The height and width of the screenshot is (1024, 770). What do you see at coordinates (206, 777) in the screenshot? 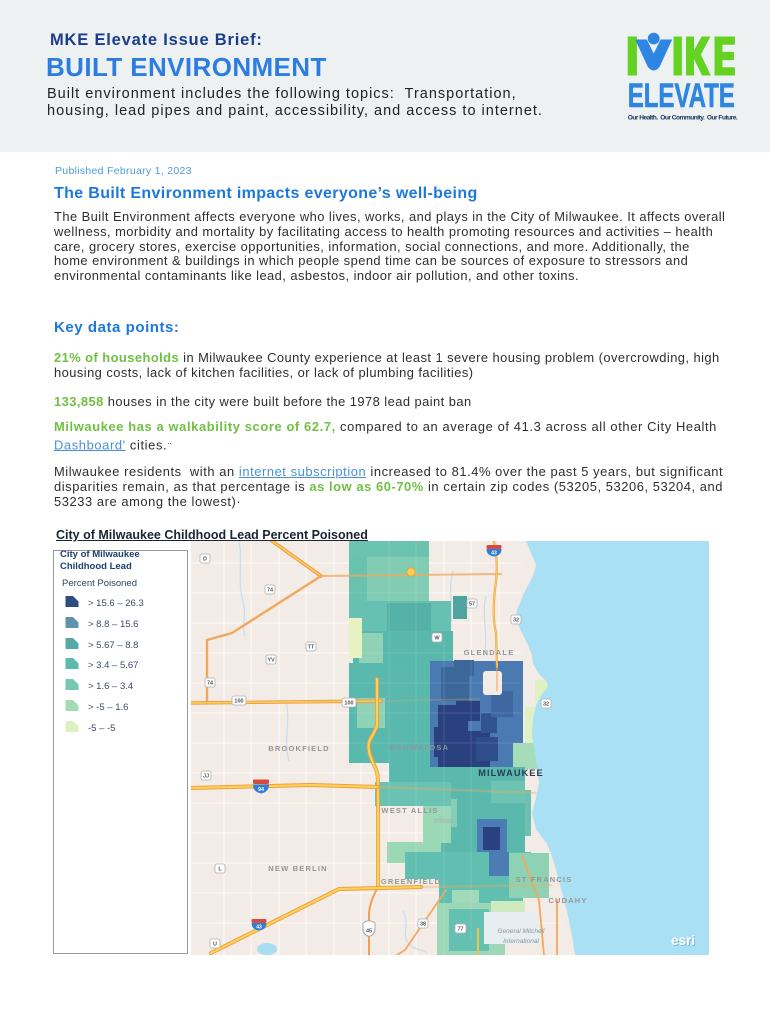
I see `svg-text: JJ` at bounding box center [206, 777].